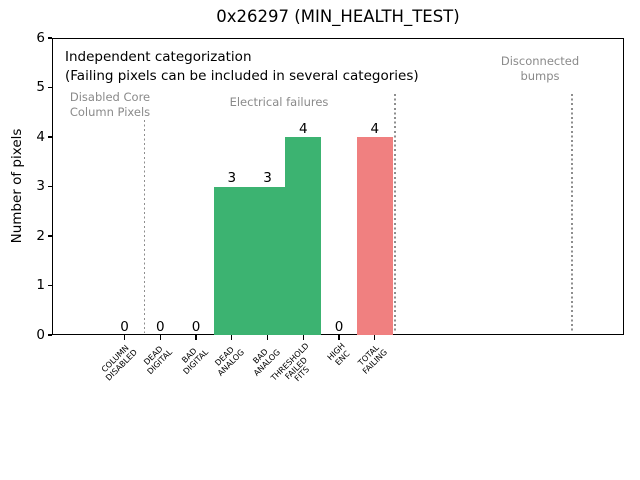  What do you see at coordinates (540, 68) in the screenshot?
I see `section-label-disconnected-bumps: Disconnected bumps` at bounding box center [540, 68].